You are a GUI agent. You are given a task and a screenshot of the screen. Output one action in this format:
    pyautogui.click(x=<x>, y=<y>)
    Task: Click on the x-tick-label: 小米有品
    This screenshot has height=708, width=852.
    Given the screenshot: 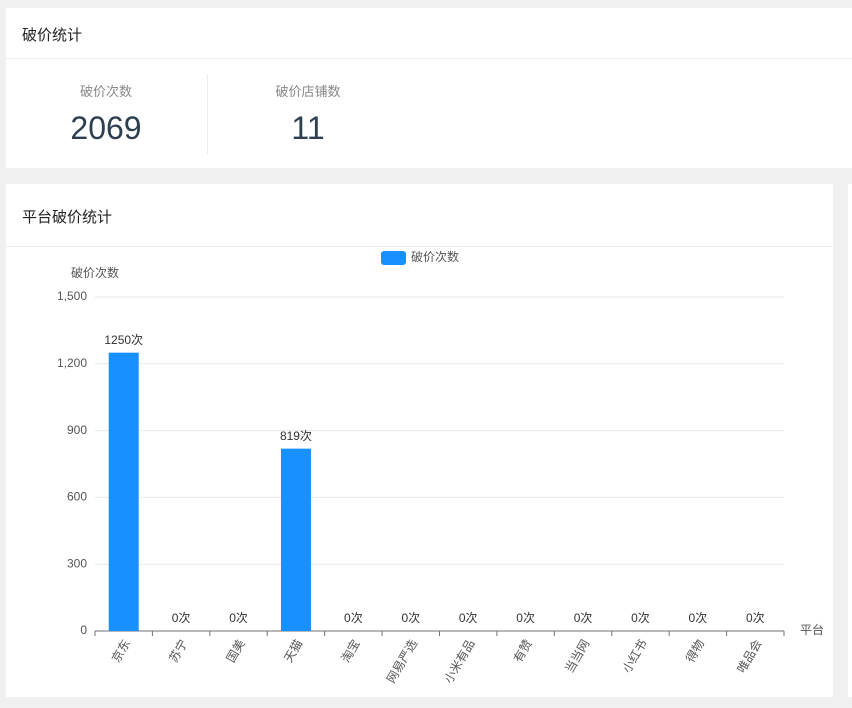 What is the action you would take?
    pyautogui.click(x=459, y=661)
    